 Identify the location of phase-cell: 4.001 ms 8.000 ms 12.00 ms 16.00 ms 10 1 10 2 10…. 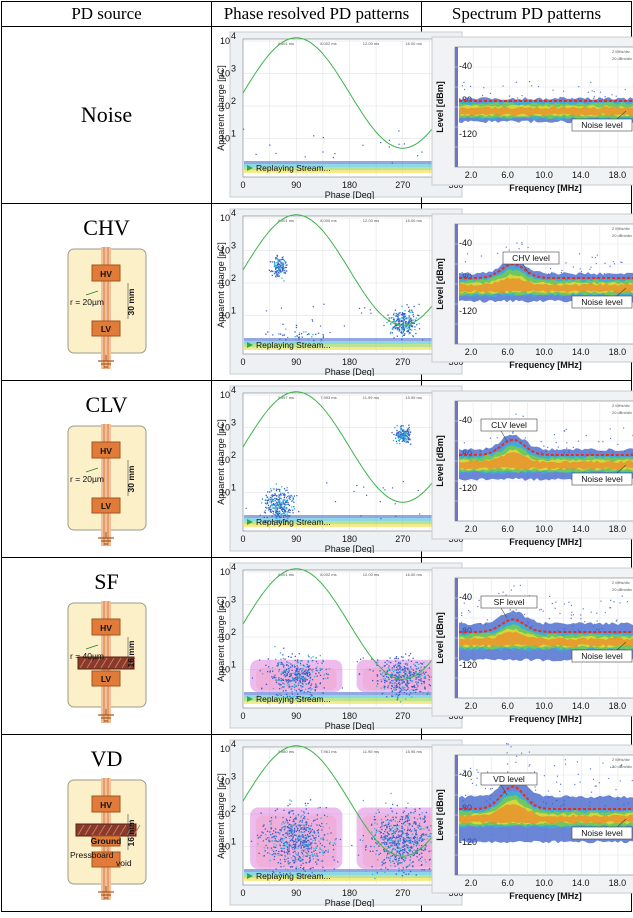
(337, 292).